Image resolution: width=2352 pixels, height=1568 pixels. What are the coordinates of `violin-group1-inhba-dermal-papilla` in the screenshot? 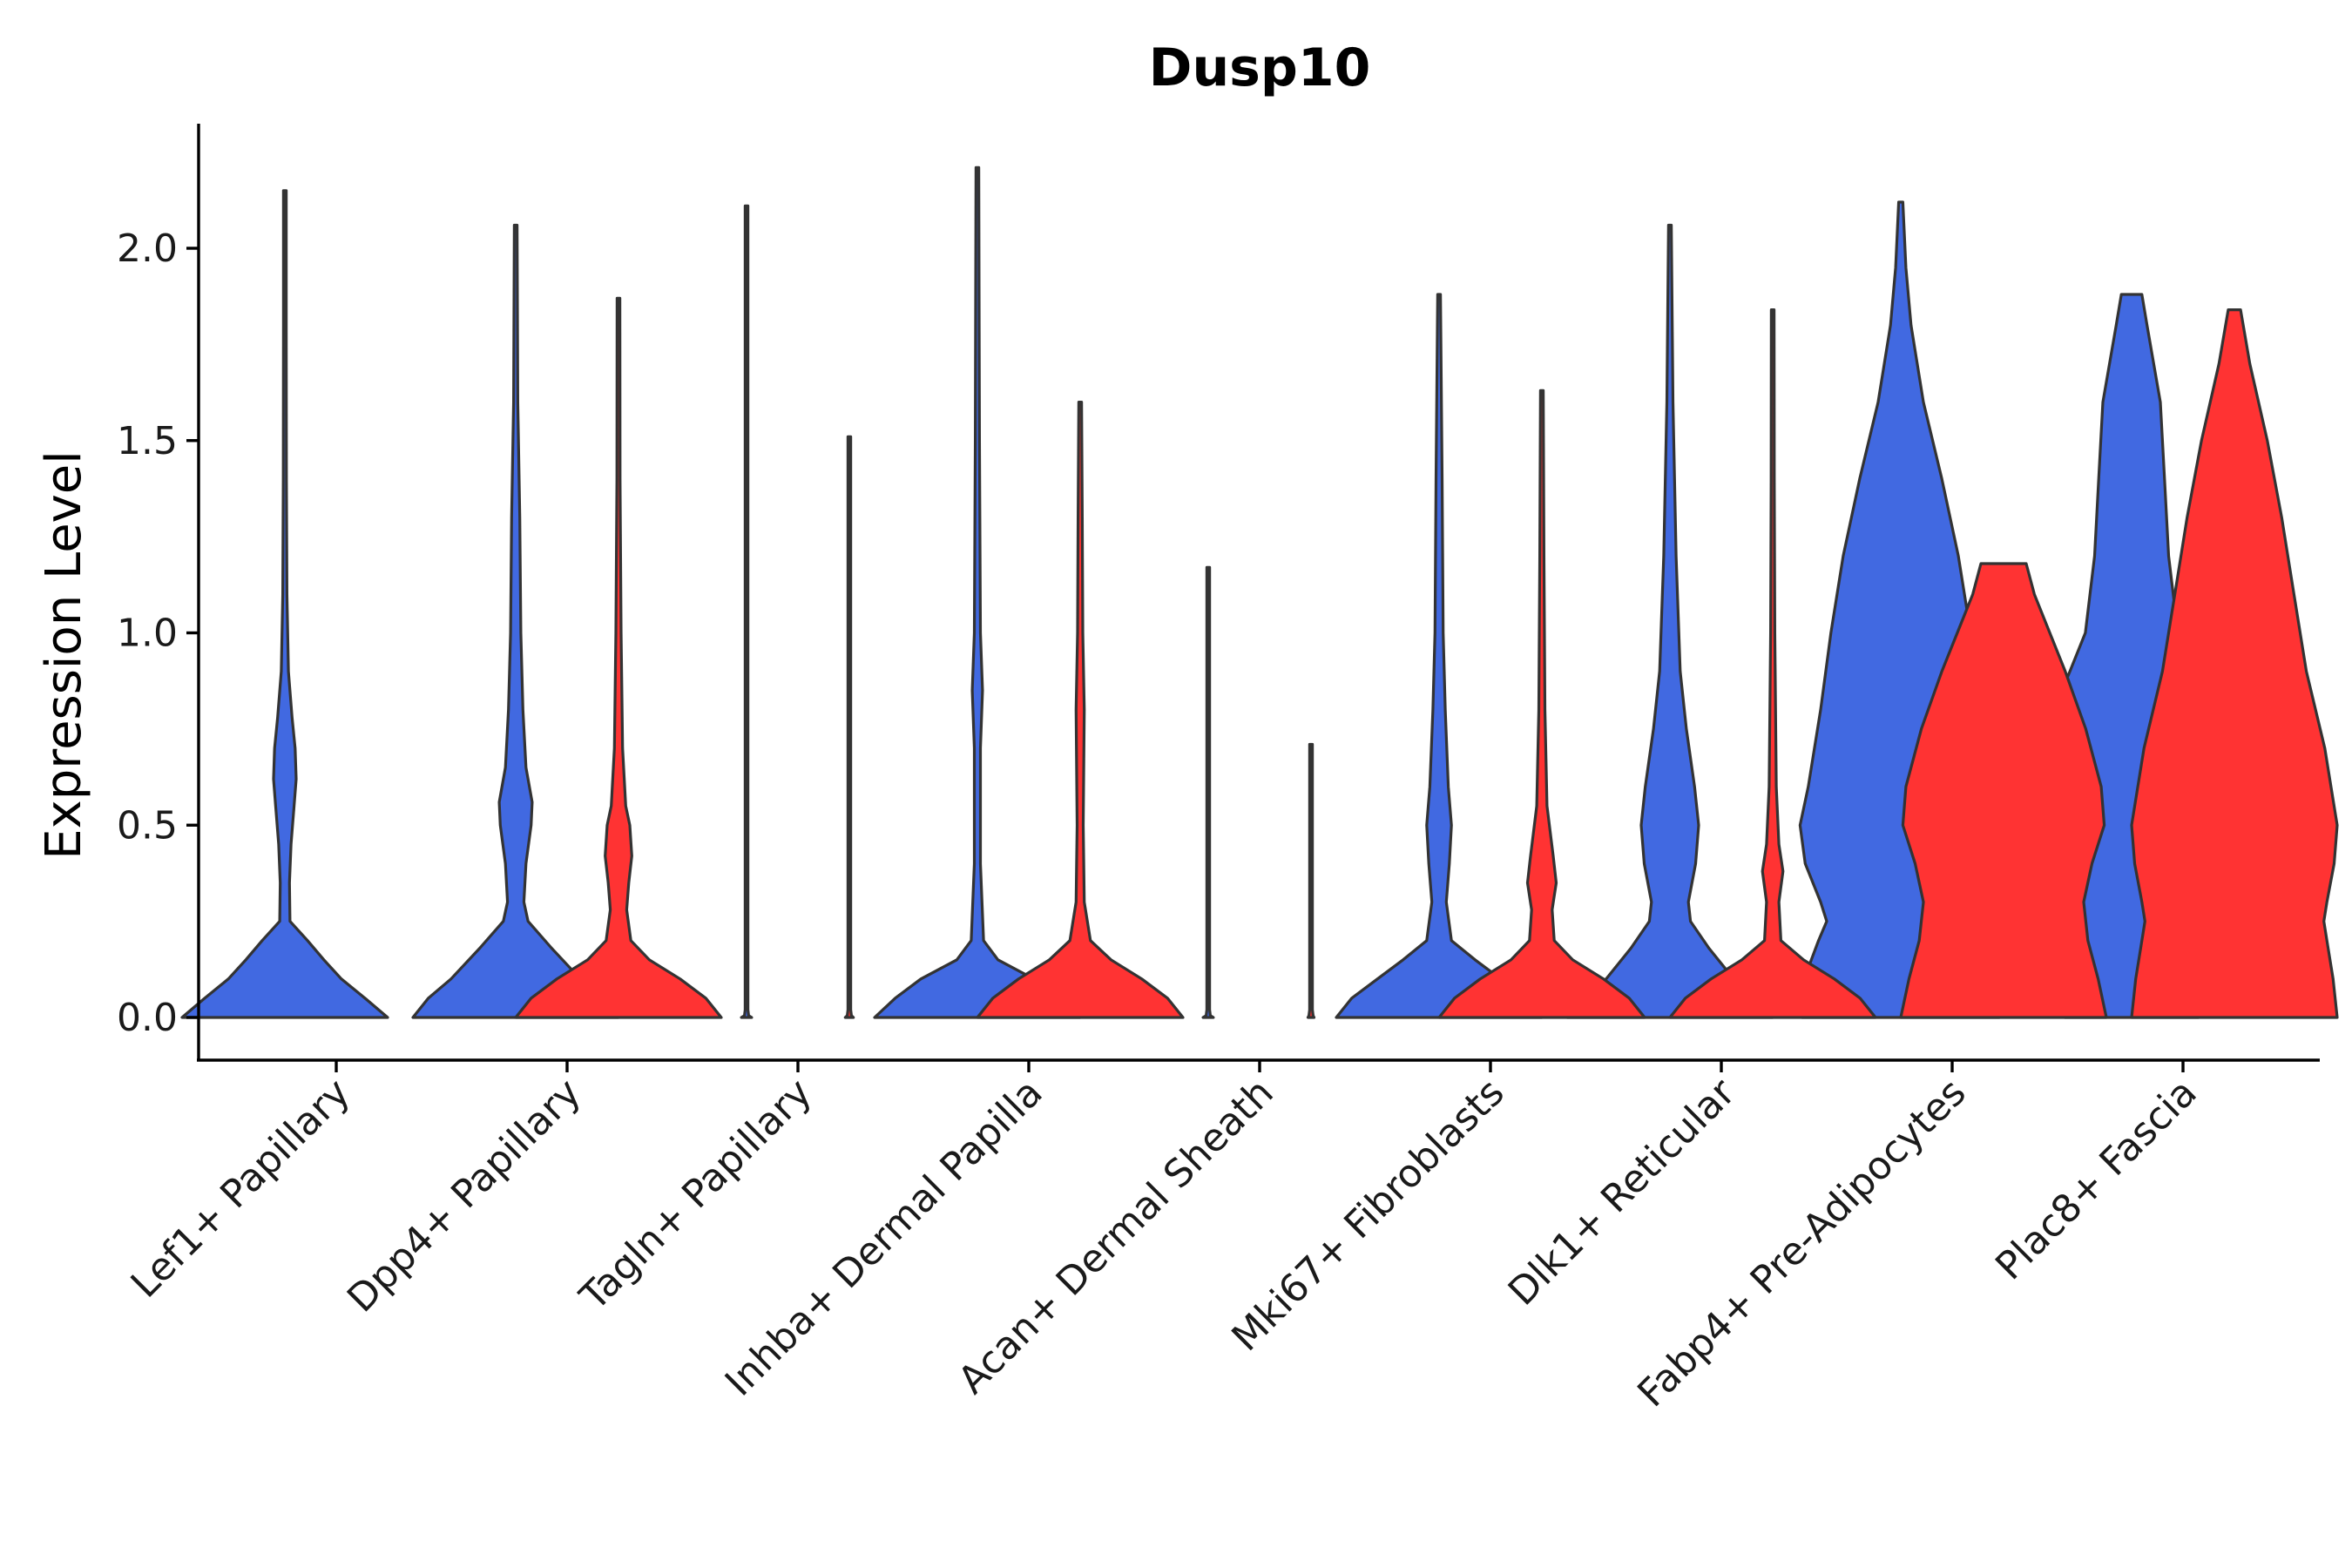 It's located at (977, 592).